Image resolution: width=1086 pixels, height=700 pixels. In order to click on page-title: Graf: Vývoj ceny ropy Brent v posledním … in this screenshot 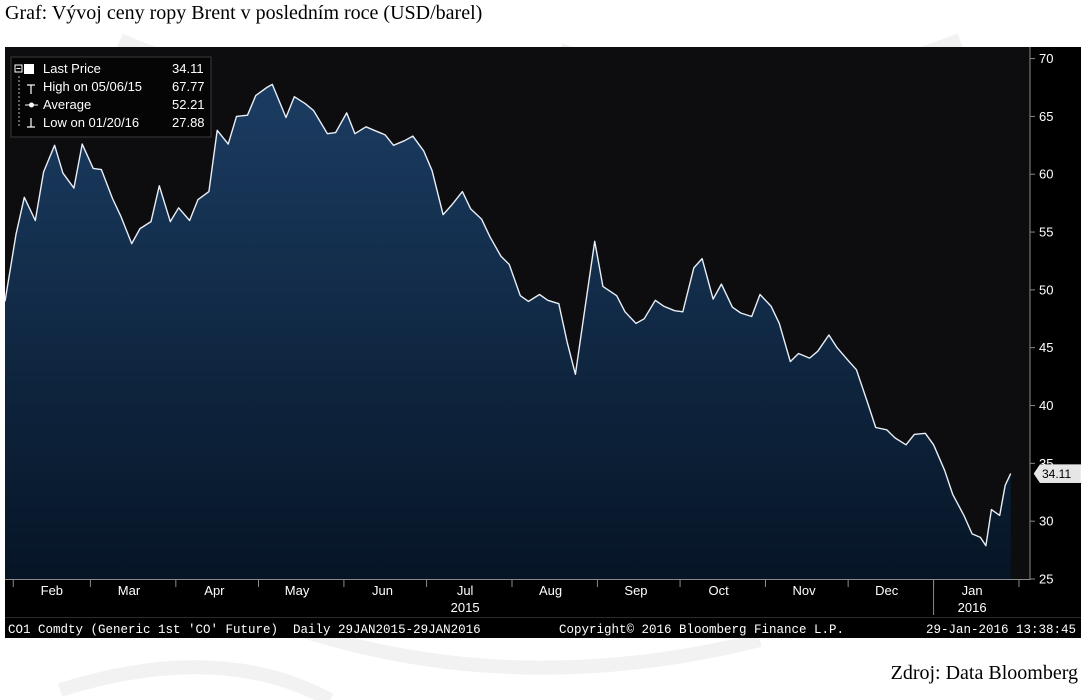, I will do `click(244, 13)`.